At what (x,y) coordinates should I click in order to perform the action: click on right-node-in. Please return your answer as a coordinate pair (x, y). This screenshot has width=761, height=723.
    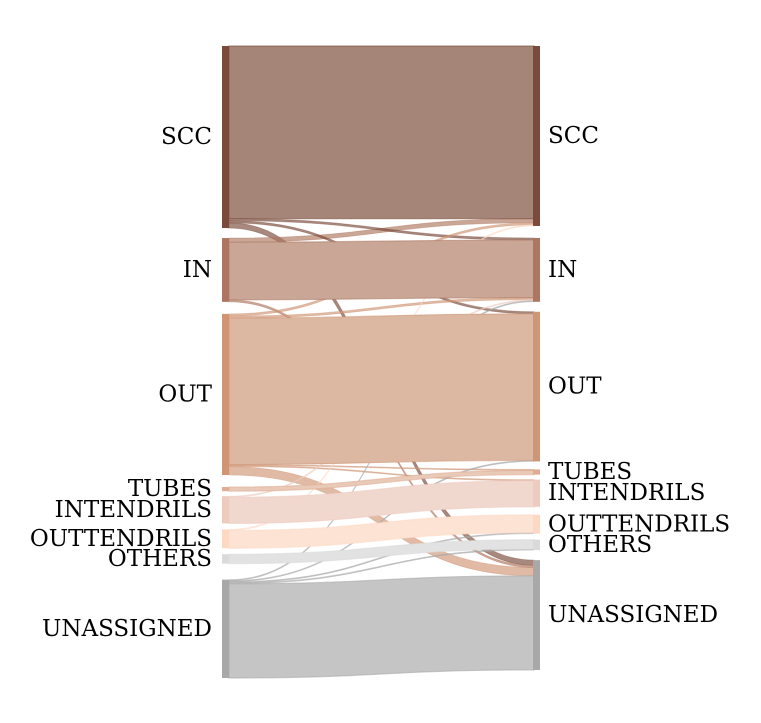
    Looking at the image, I should click on (536, 269).